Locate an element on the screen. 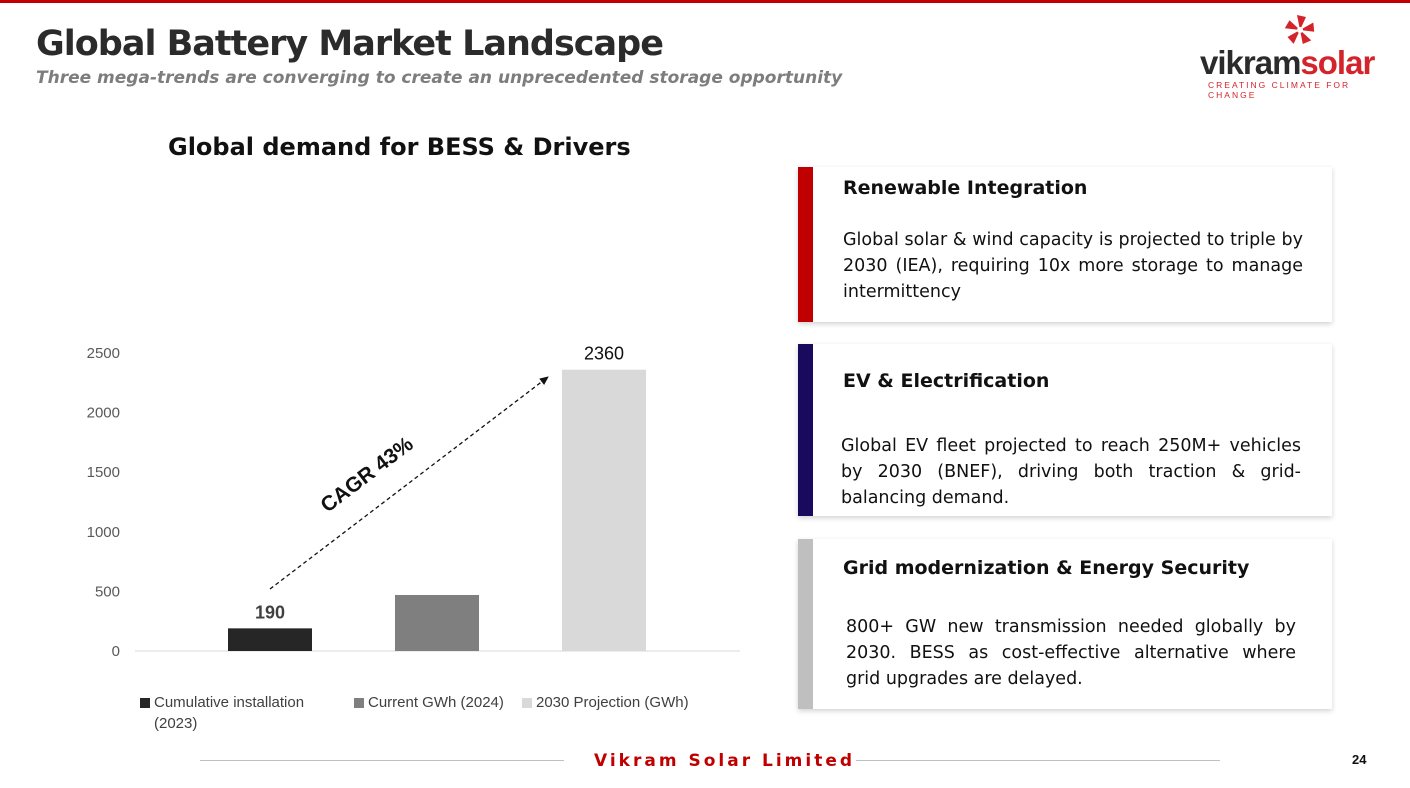  card-title: Renewable Integration is located at coordinates (965, 188).